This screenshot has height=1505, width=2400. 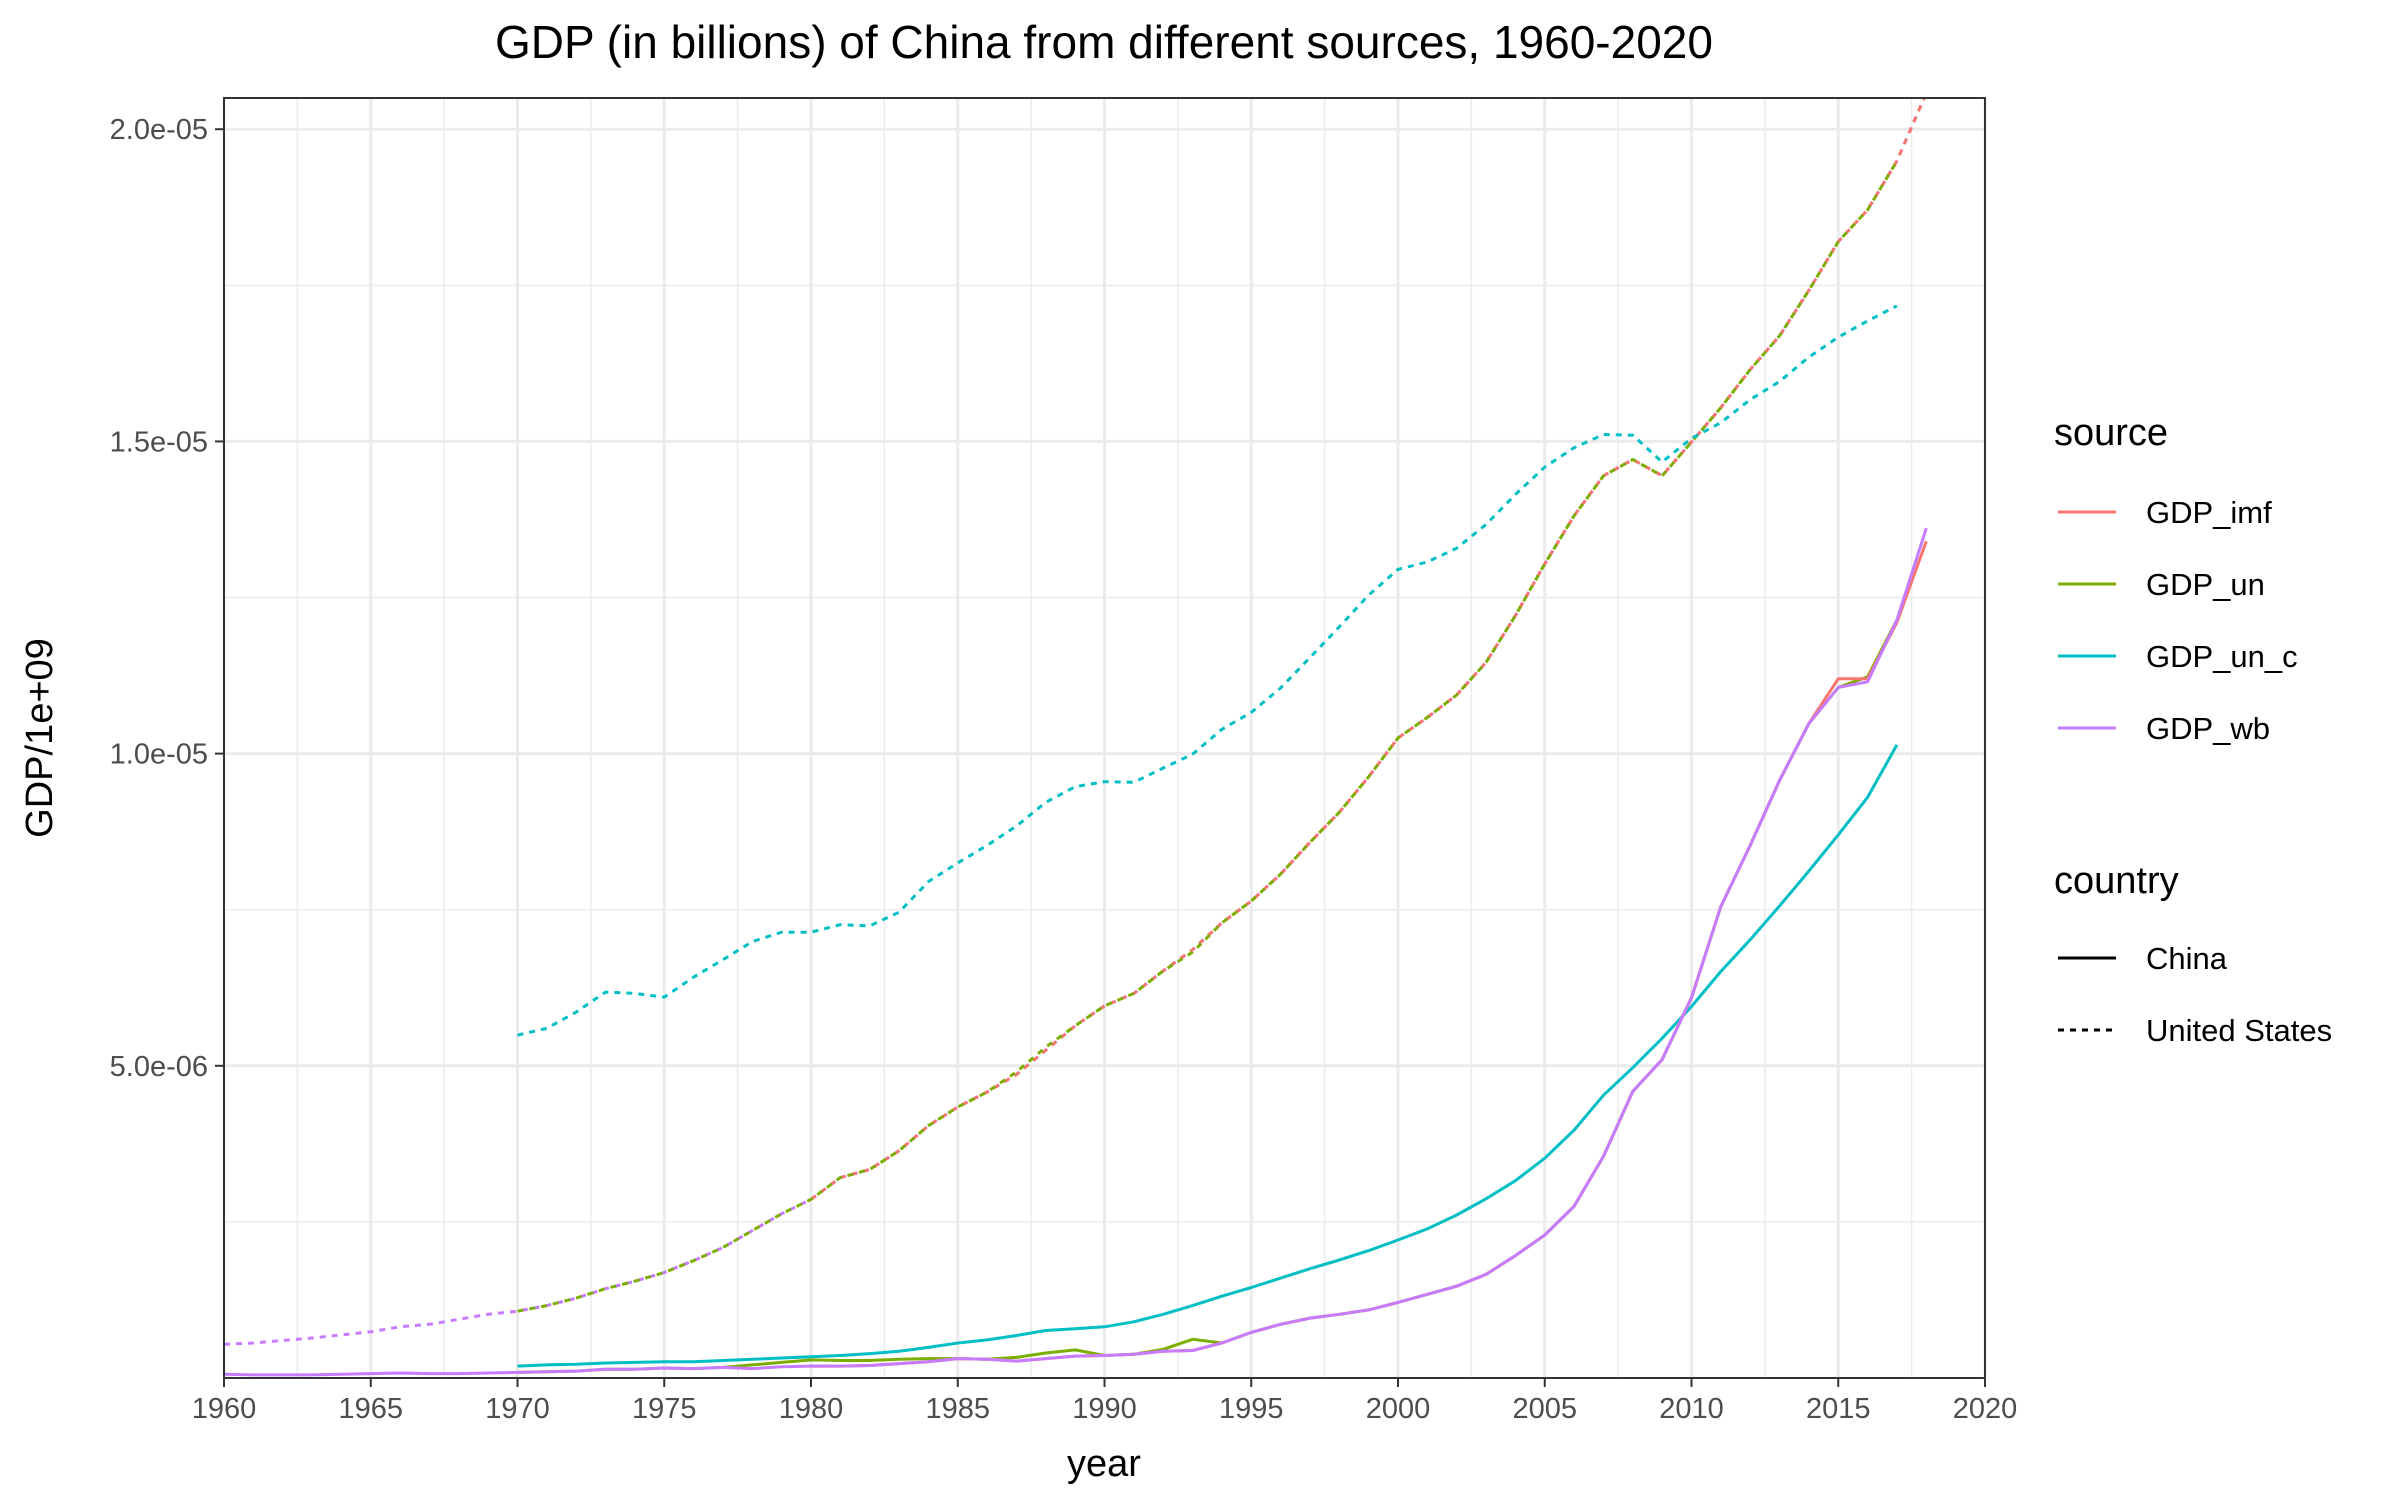 What do you see at coordinates (1104, 1464) in the screenshot?
I see `x-axis-title: year` at bounding box center [1104, 1464].